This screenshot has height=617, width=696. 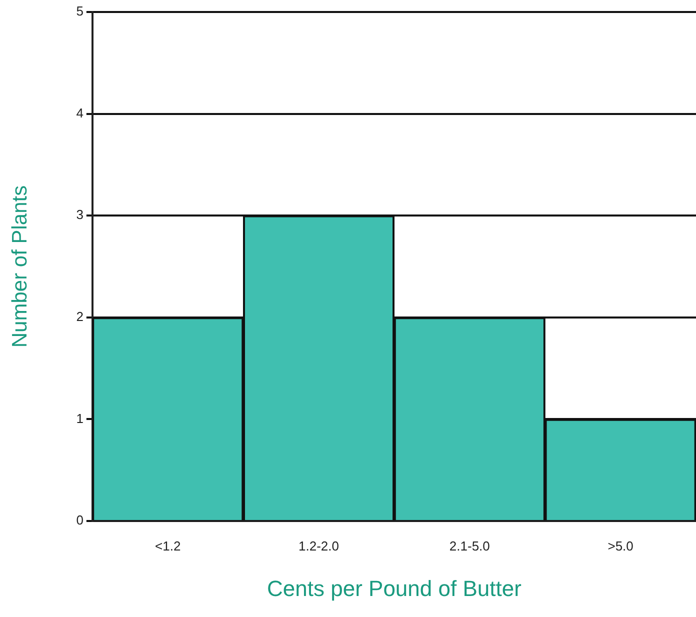 What do you see at coordinates (80, 11) in the screenshot?
I see `y-tick-label: 5` at bounding box center [80, 11].